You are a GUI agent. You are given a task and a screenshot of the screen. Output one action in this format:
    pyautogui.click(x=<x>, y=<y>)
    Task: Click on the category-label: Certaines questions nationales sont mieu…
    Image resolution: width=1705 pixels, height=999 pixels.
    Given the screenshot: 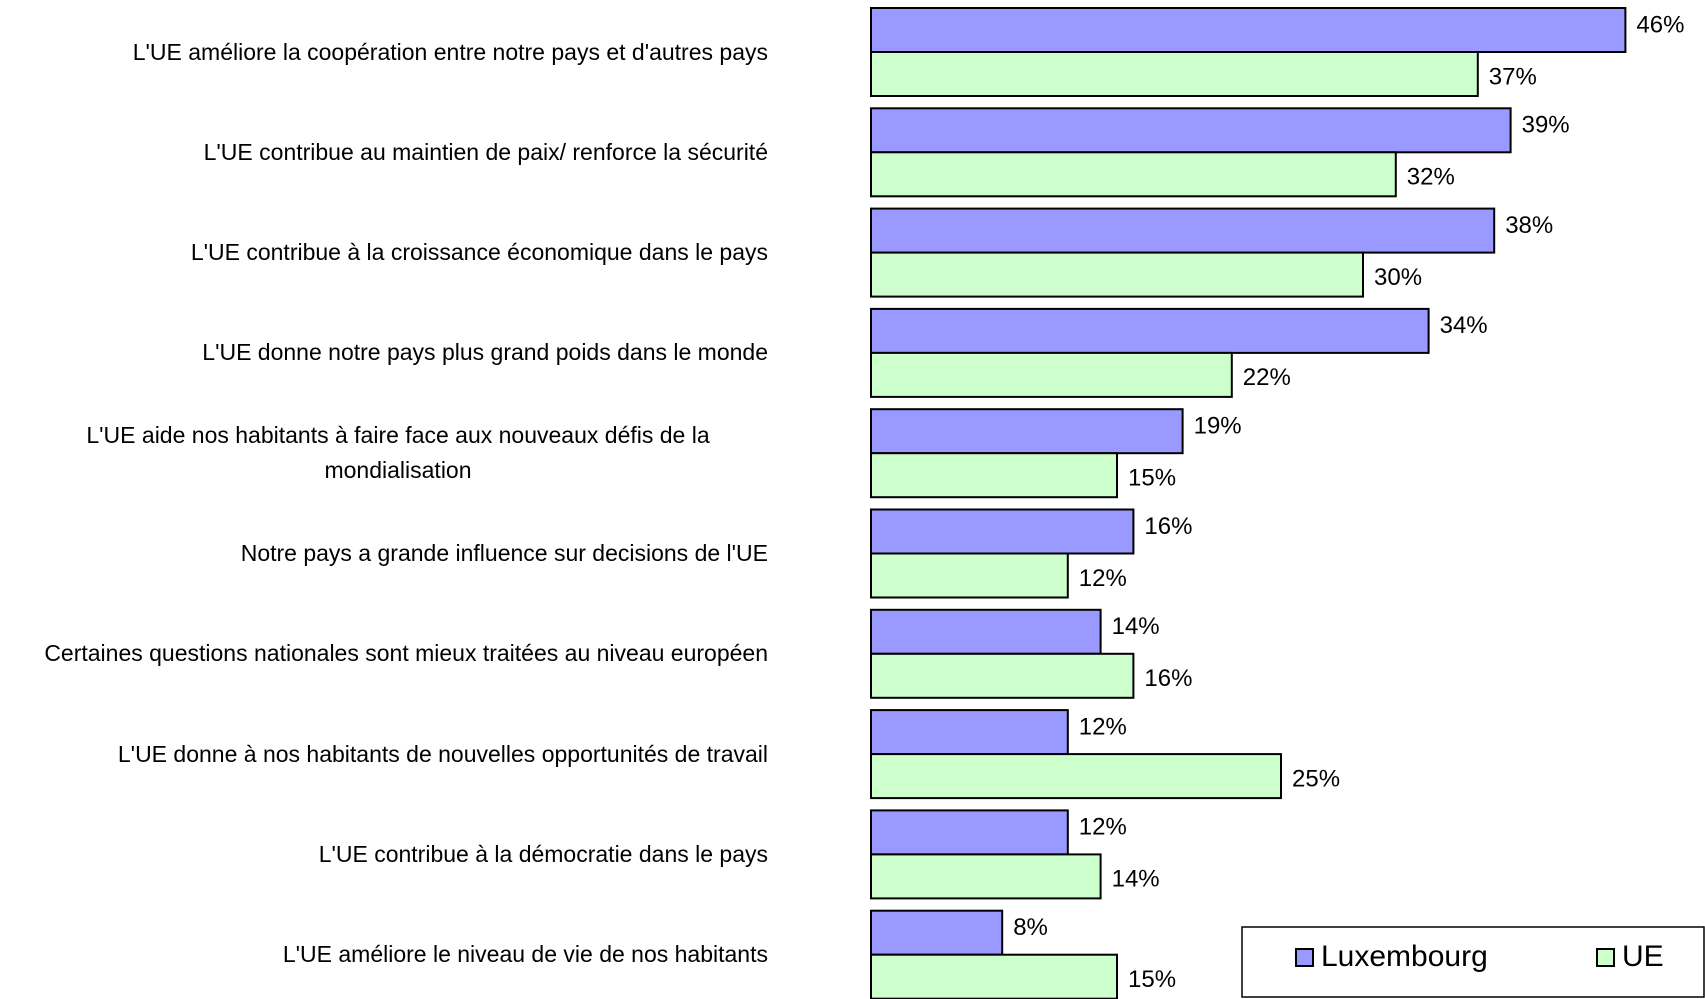 What is the action you would take?
    pyautogui.click(x=384, y=654)
    